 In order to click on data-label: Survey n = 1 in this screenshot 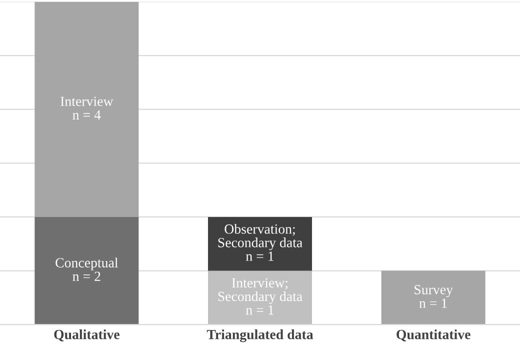, I will do `click(433, 296)`.